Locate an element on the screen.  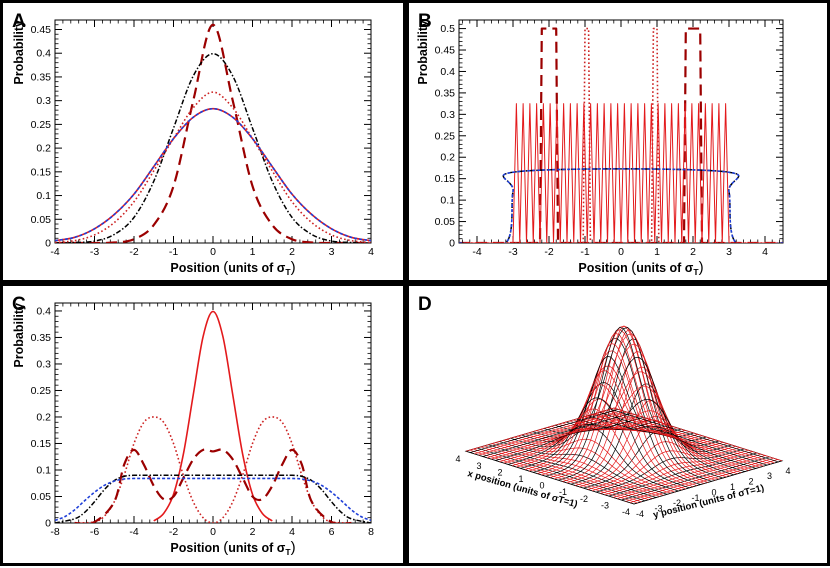
chart-b-series-dashed-line is located at coordinates (621, 135).